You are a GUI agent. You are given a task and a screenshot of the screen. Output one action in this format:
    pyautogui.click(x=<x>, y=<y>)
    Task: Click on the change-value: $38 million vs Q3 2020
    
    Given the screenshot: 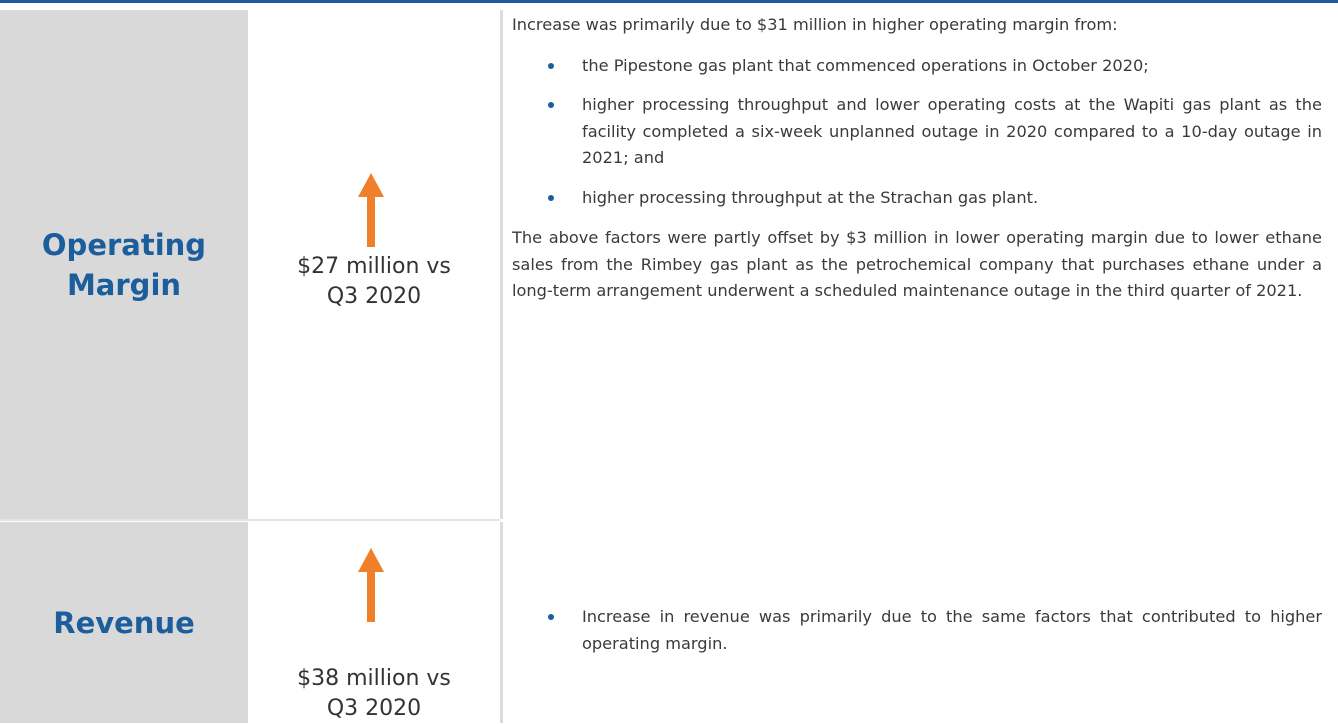 What is the action you would take?
    pyautogui.click(x=374, y=693)
    